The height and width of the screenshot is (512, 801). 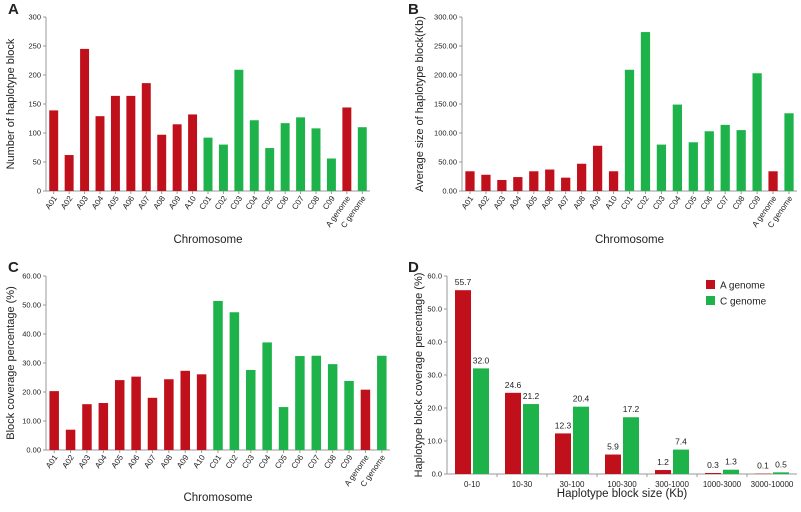 I want to click on y-tick-label: 50, so click(x=37, y=162).